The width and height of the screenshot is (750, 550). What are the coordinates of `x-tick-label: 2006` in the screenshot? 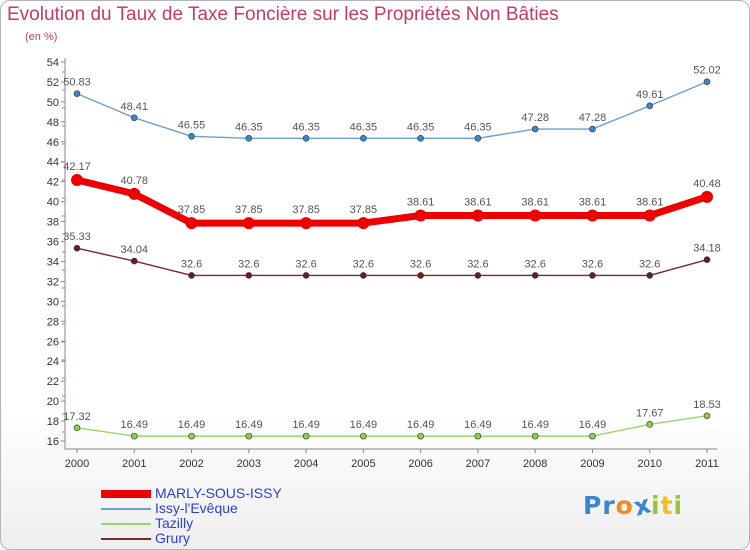 It's located at (420, 464).